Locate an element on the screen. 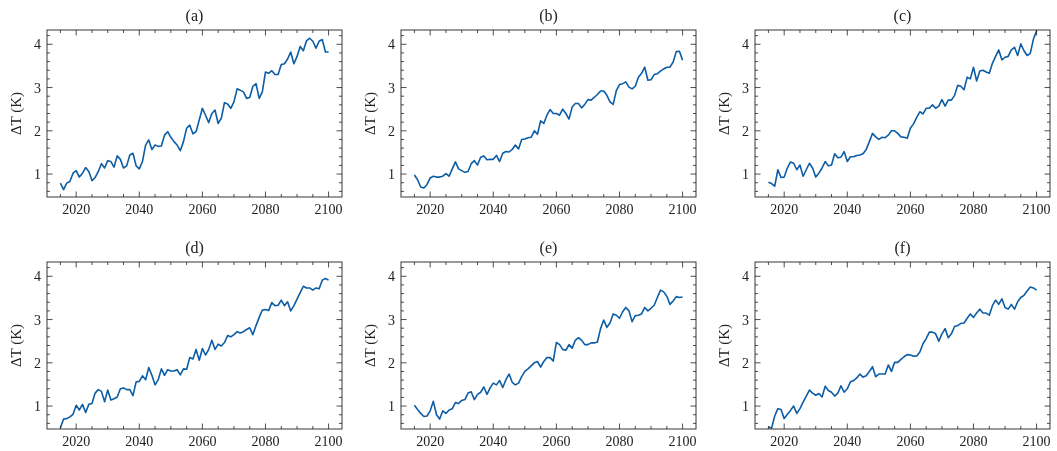 The height and width of the screenshot is (451, 1057). chart-title: (a) is located at coordinates (194, 16).